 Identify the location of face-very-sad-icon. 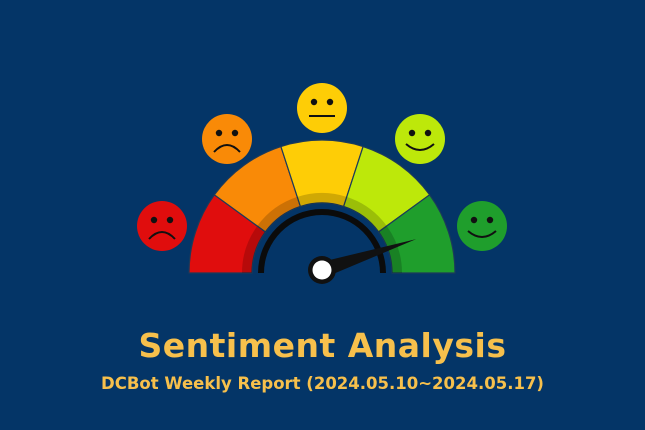
(162, 226).